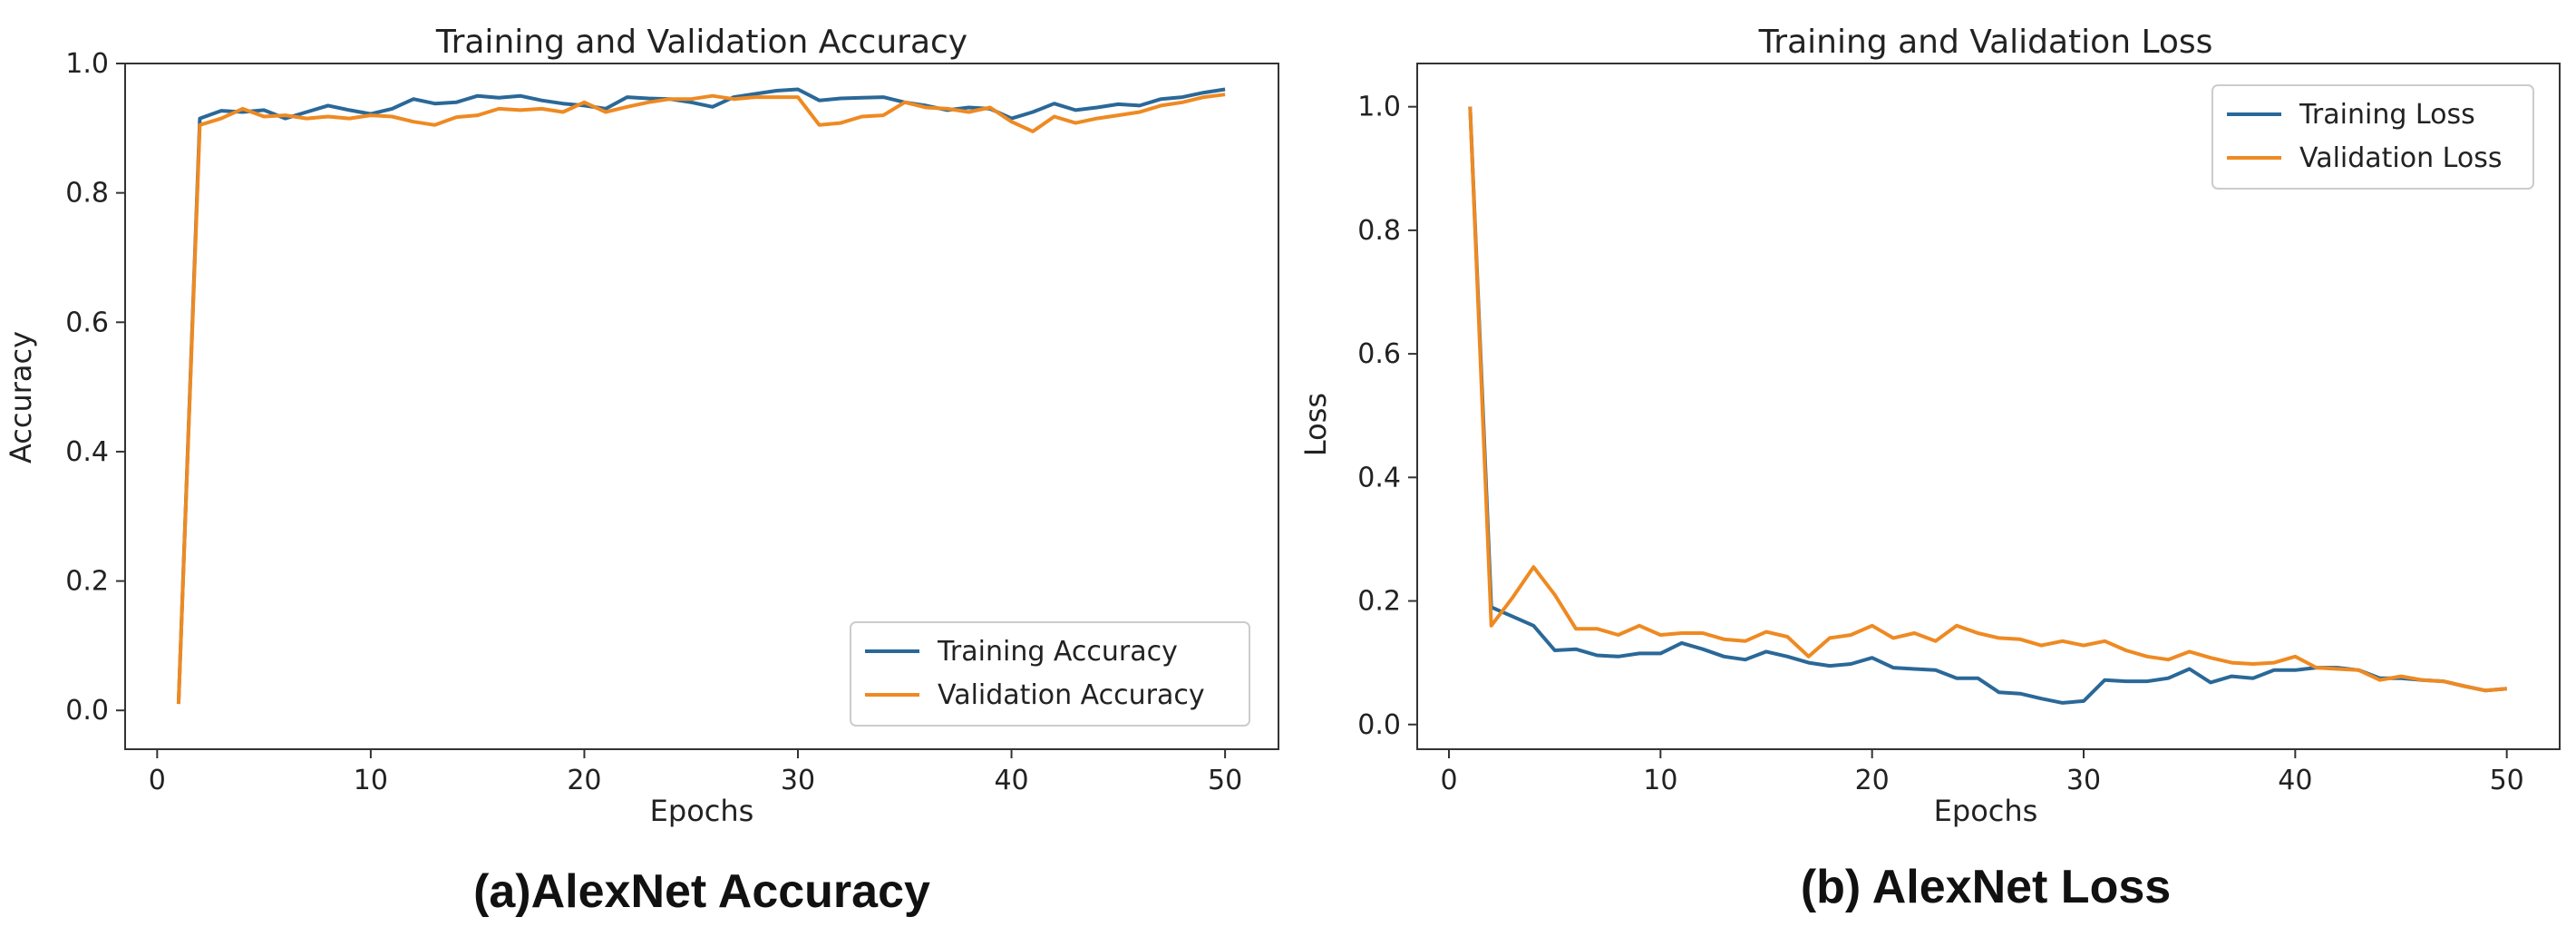 This screenshot has width=2576, height=927. Describe the element at coordinates (2295, 780) in the screenshot. I see `loss-x-tick-label: 40` at that location.